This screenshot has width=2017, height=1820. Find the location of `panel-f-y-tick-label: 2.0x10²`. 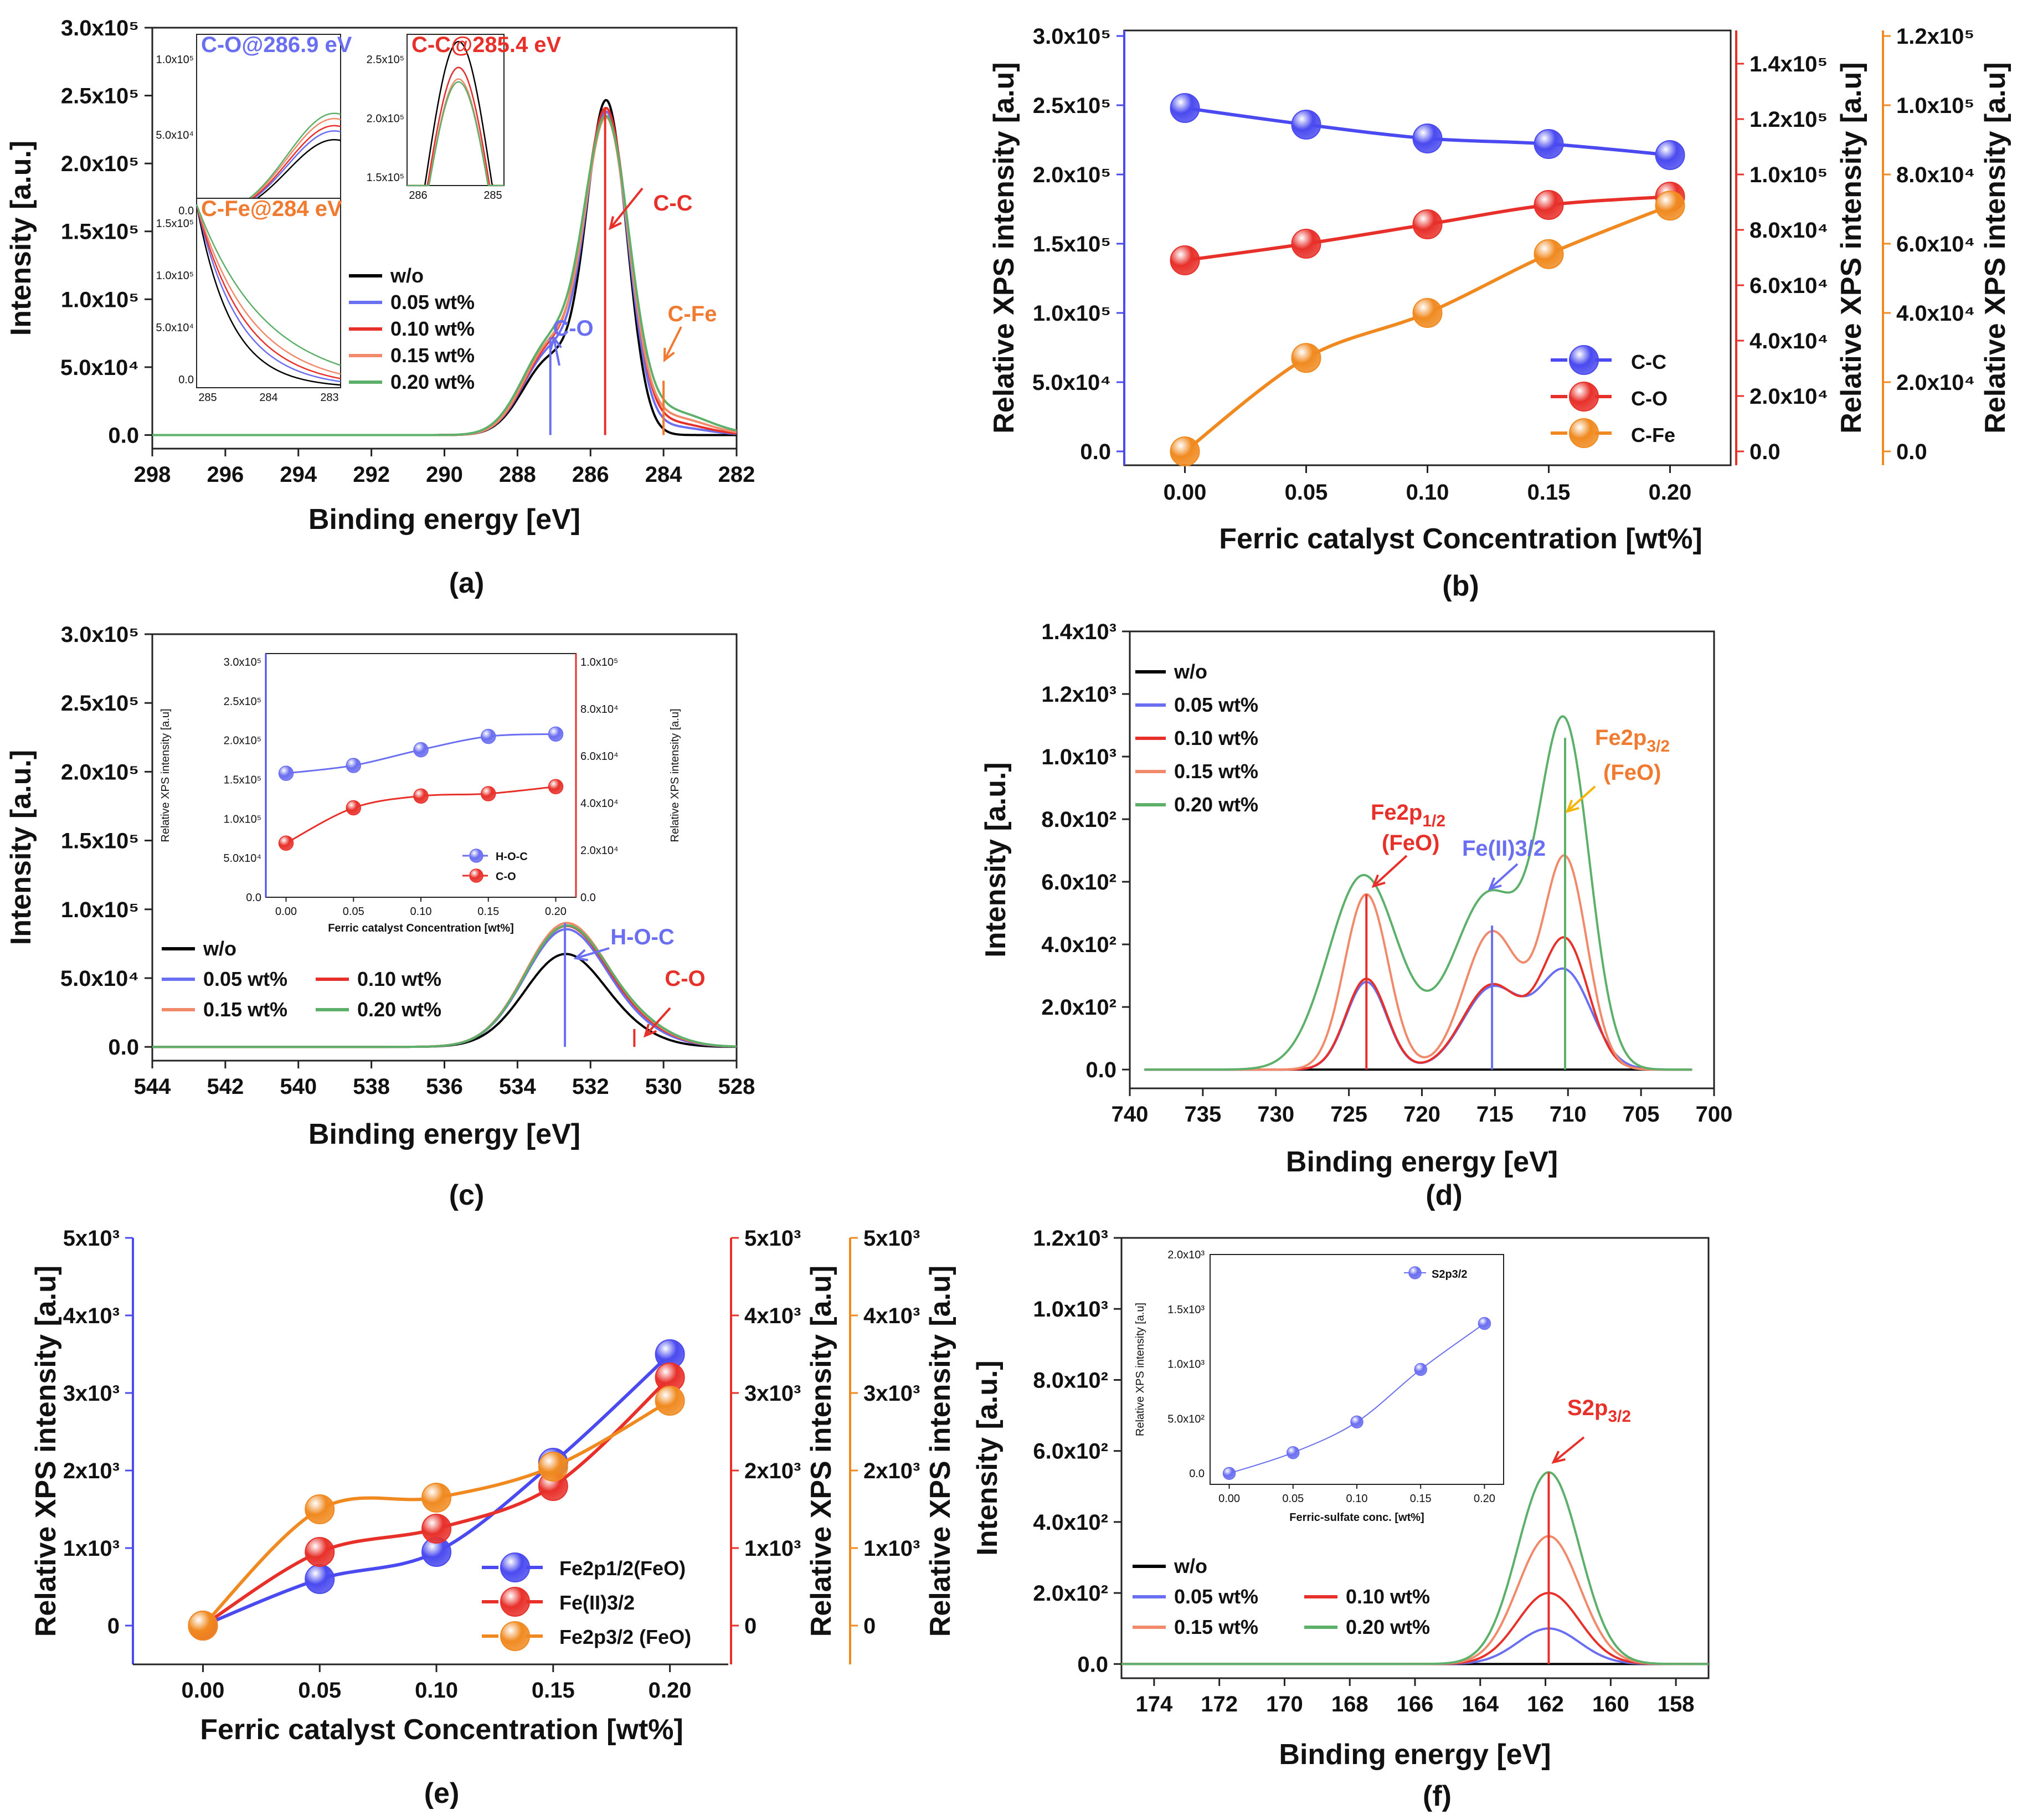

panel-f-y-tick-label: 2.0x10² is located at coordinates (1070, 1593).